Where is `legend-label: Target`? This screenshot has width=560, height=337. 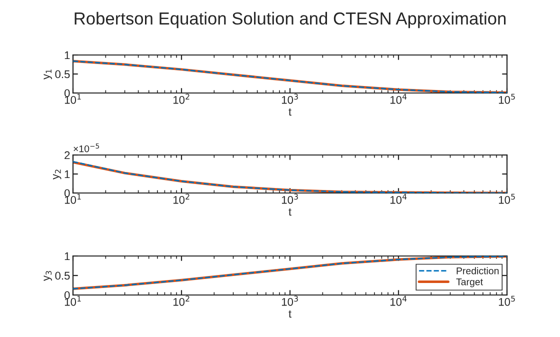
legend-label: Target is located at coordinates (469, 283).